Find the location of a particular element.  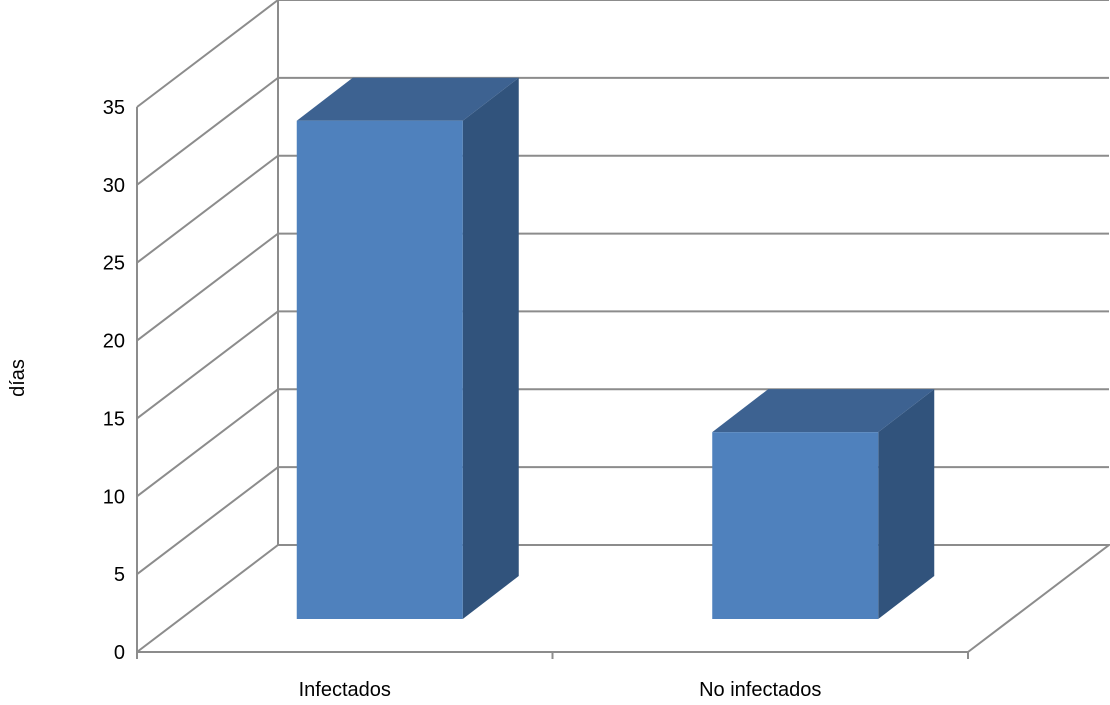

y-axis-label: días is located at coordinates (18, 378).